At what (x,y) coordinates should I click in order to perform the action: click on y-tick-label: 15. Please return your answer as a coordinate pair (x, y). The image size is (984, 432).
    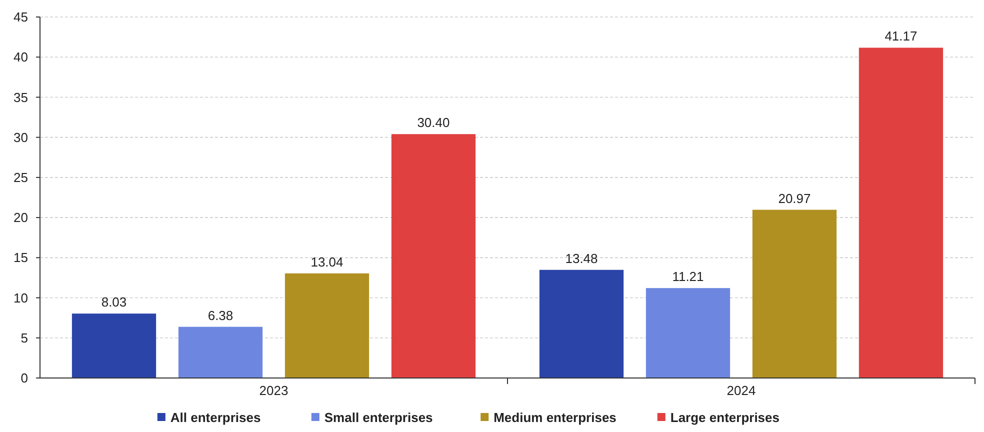
    Looking at the image, I should click on (21, 258).